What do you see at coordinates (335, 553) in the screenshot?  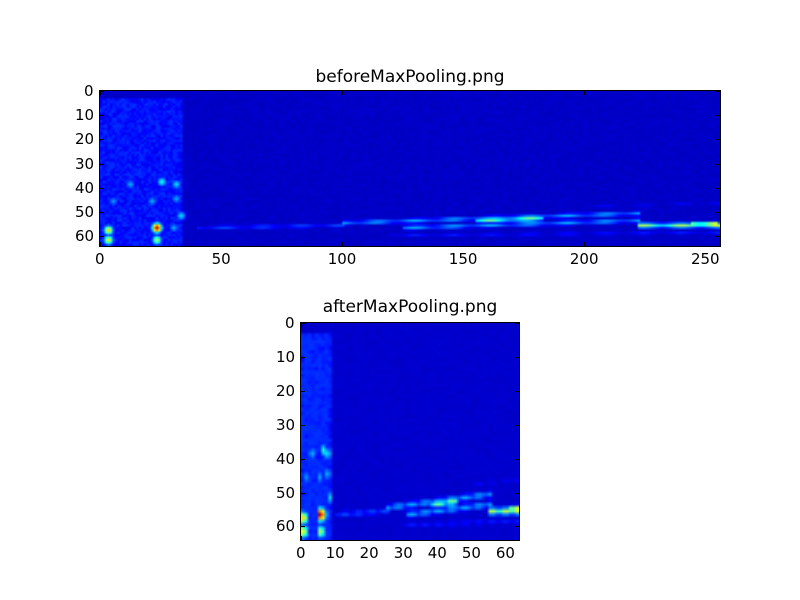 I see `x-tick-label: 10` at bounding box center [335, 553].